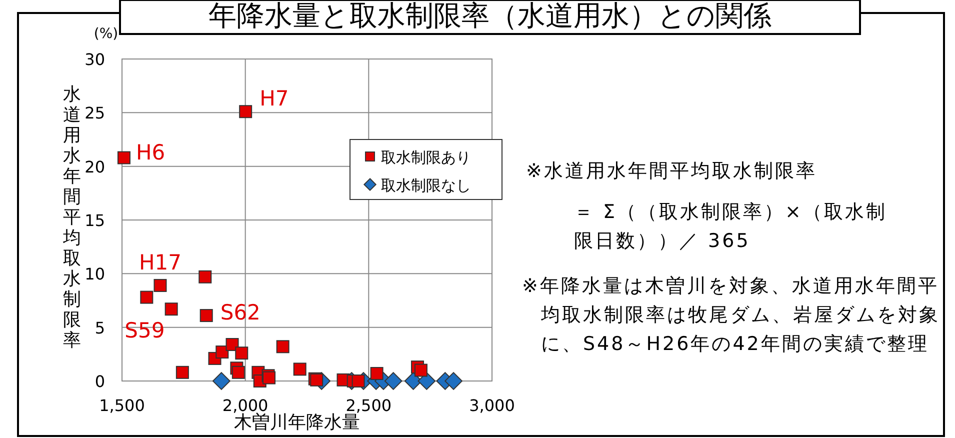 The width and height of the screenshot is (955, 438). Describe the element at coordinates (369, 405) in the screenshot. I see `x-tick-label: 2,500` at that location.